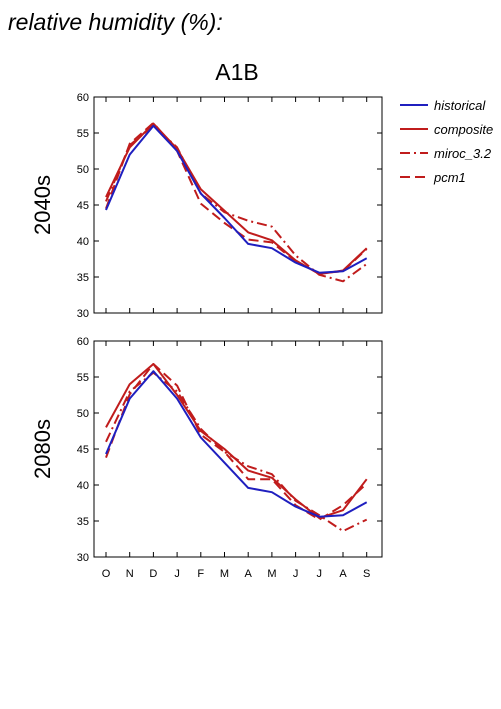  Describe the element at coordinates (200, 574) in the screenshot. I see `x-tick-label: F` at that location.